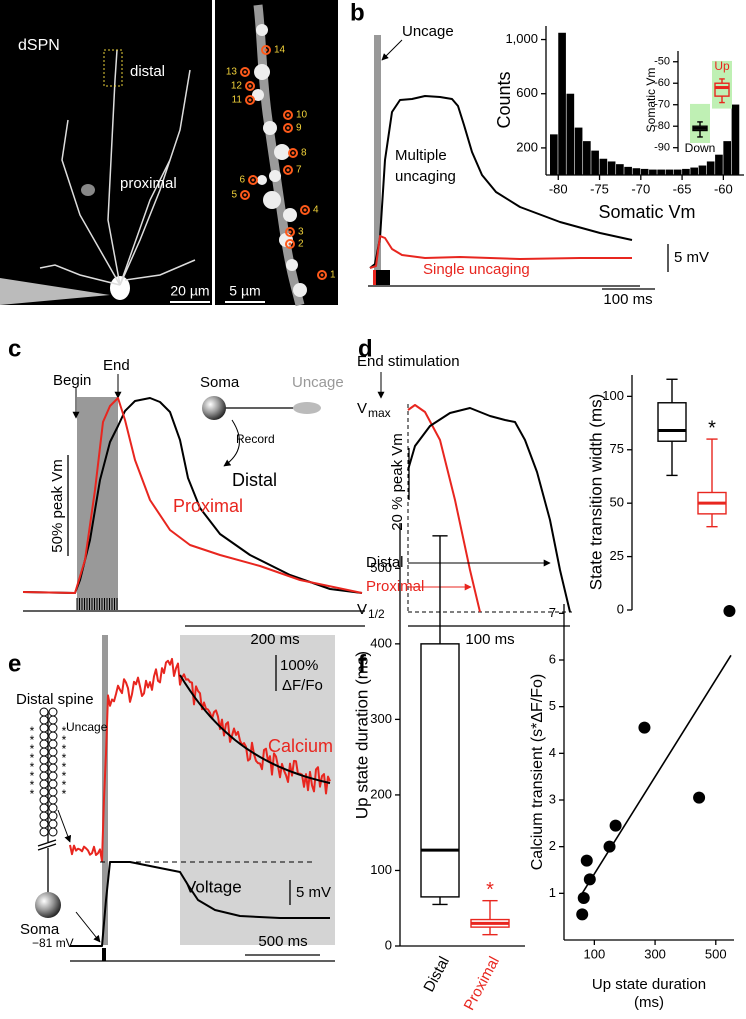  What do you see at coordinates (362, 663) in the screenshot?
I see `panel-label: f` at bounding box center [362, 663].